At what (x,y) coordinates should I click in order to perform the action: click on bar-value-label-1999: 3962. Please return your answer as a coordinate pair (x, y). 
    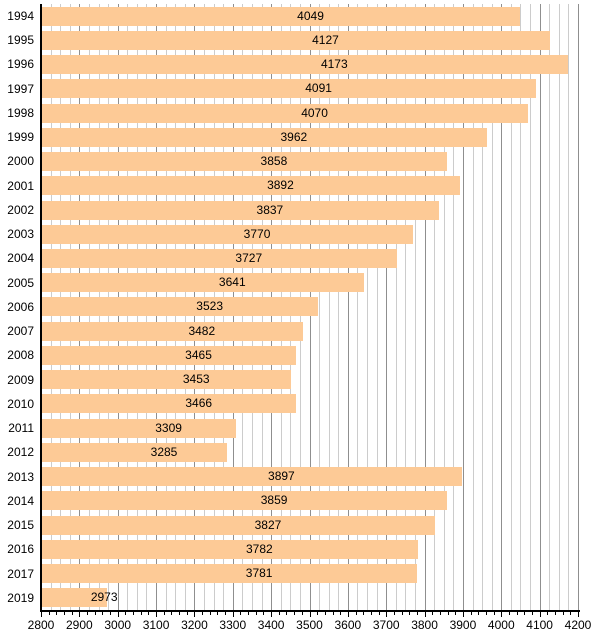
    Looking at the image, I should click on (294, 136).